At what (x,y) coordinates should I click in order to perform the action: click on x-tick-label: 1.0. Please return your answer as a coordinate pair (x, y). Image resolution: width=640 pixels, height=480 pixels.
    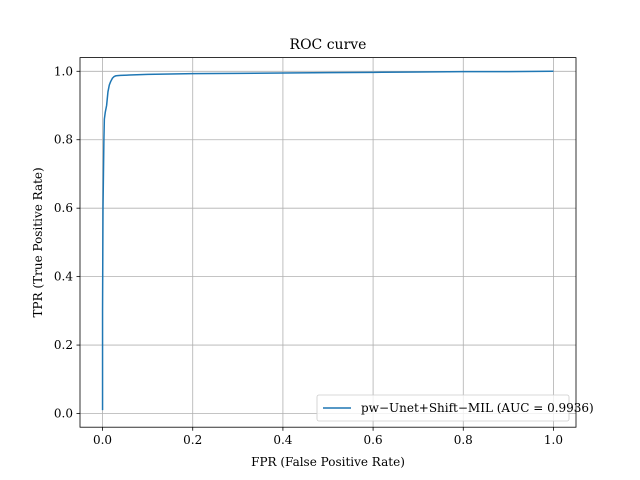
    Looking at the image, I should click on (553, 440).